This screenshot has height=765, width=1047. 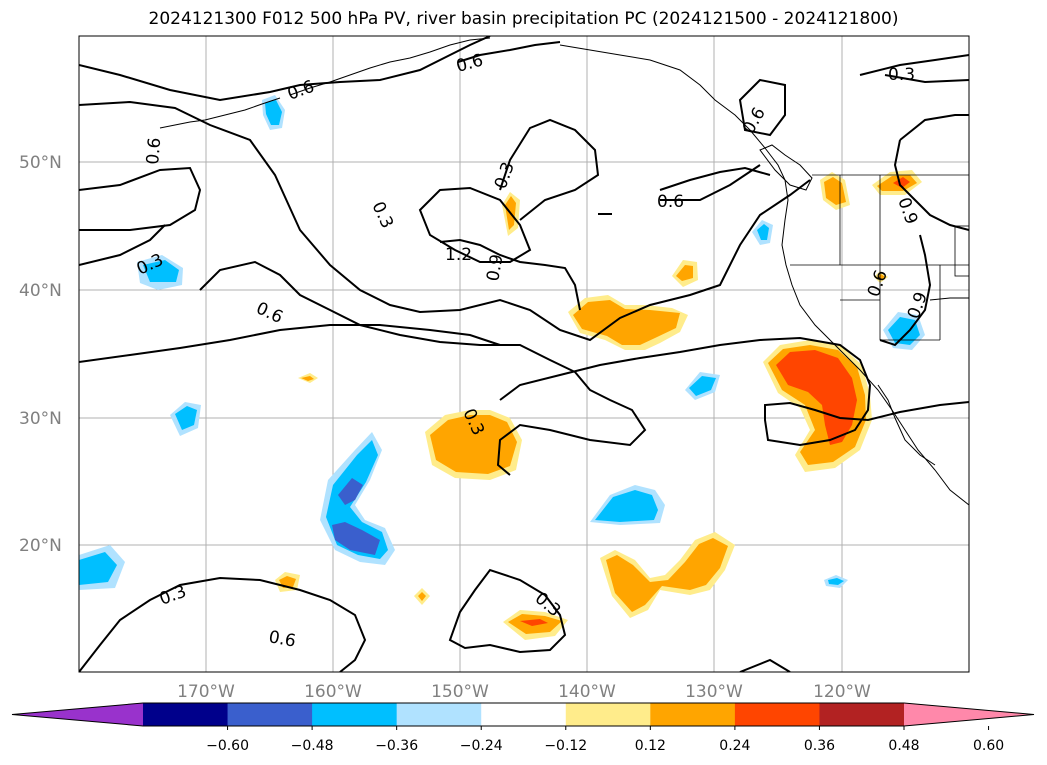 I want to click on colorbar-tick-label: 0.60, so click(x=988, y=746).